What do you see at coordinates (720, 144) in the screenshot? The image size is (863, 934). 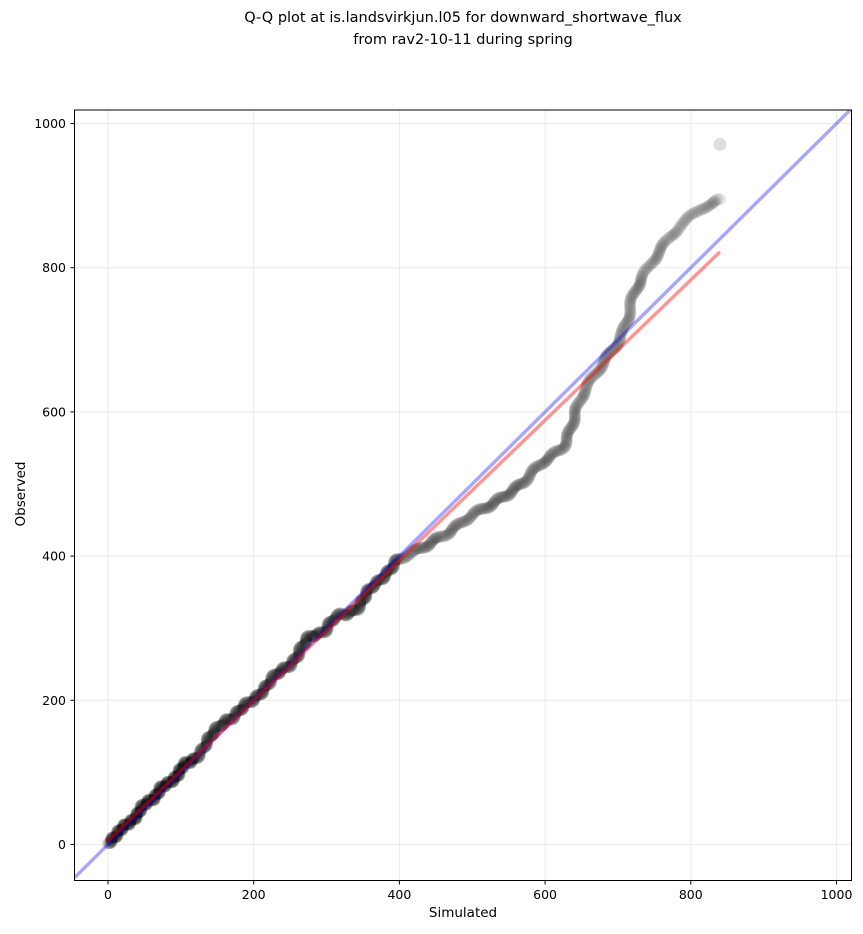 I see `outlier-point` at bounding box center [720, 144].